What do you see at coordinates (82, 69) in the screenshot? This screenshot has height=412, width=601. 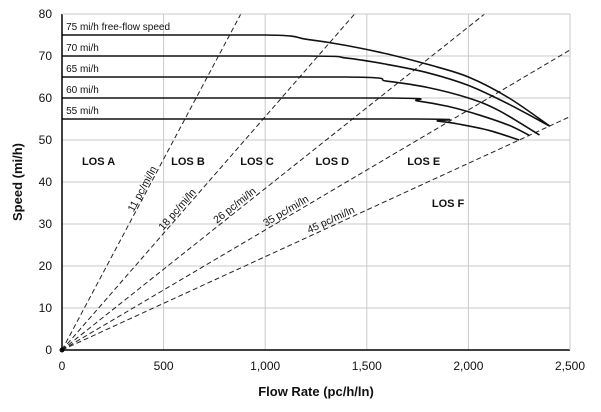 I see `speed-curve-label: 65 mi/h` at bounding box center [82, 69].